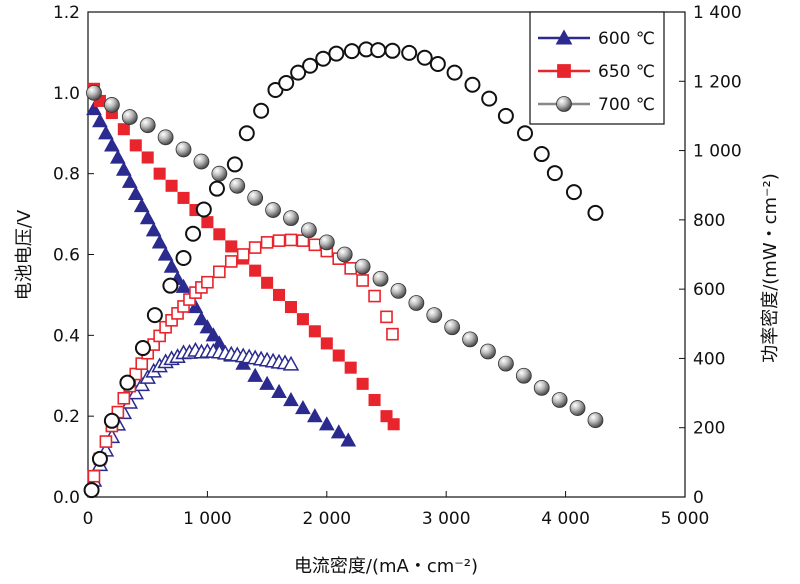 This screenshot has height=584, width=800. I want to click on x-axis-label: 电流密度/(mA・cm⁻²), so click(386, 566).